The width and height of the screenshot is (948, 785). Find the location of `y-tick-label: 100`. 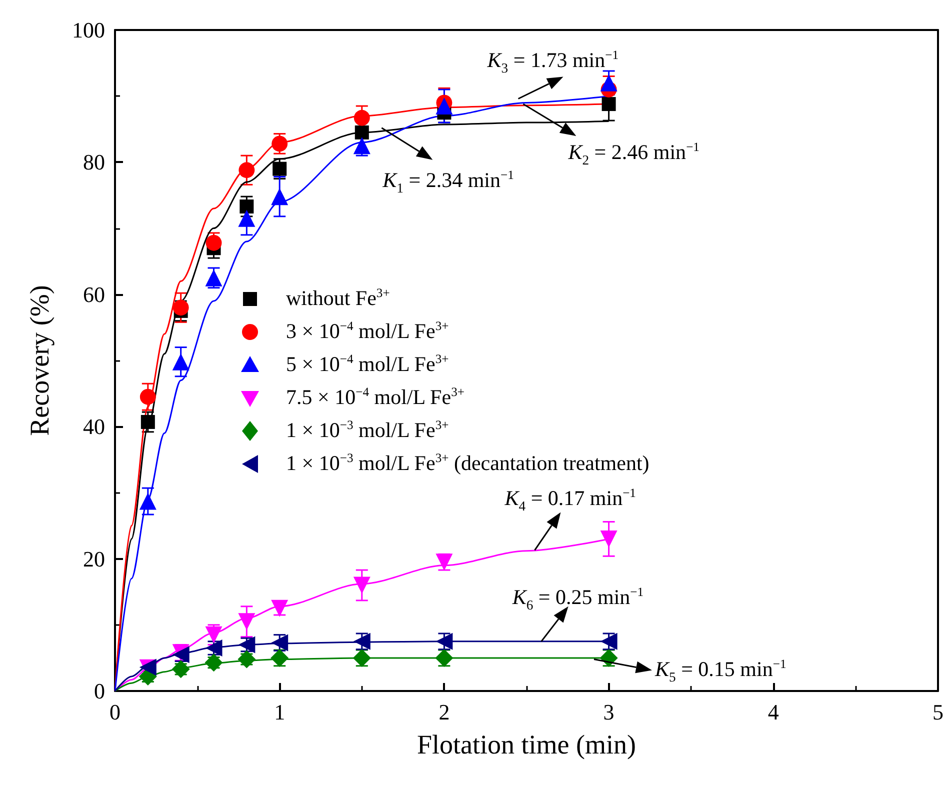

y-tick-label: 100 is located at coordinates (88, 30).